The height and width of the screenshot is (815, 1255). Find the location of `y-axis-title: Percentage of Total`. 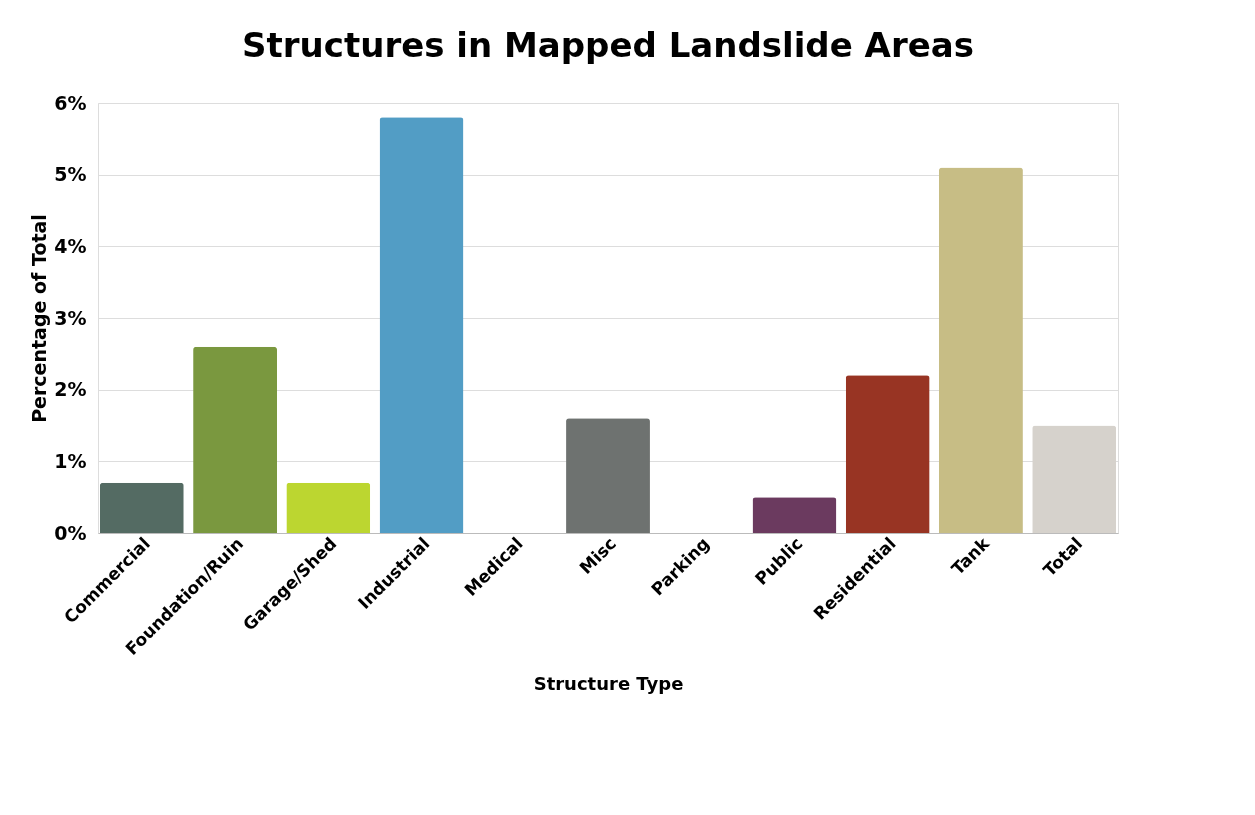

y-axis-title: Percentage of Total is located at coordinates (39, 318).